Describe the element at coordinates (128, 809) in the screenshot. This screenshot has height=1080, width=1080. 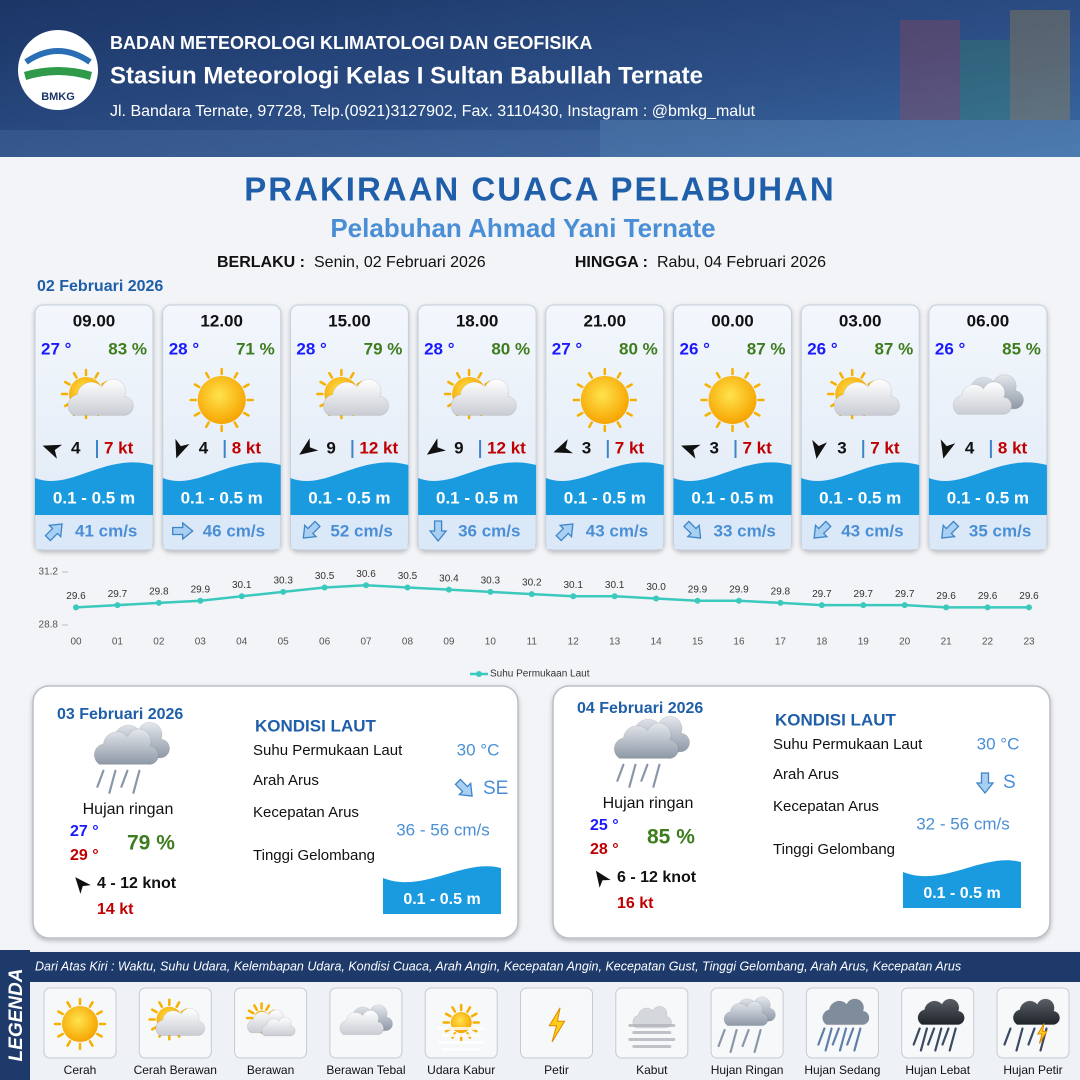
I see `condition: Hujan ringan` at that location.